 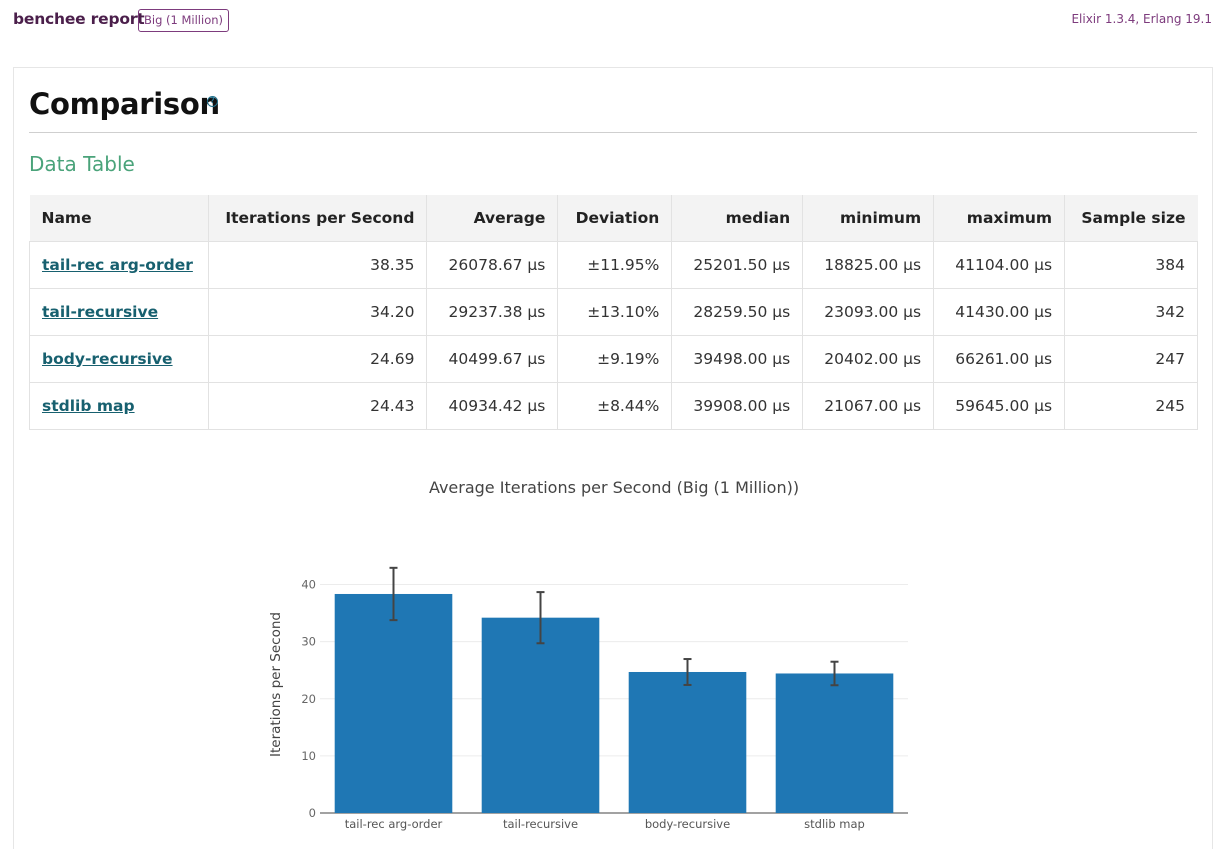 What do you see at coordinates (212, 101) in the screenshot?
I see `question-circle-icon: ?` at bounding box center [212, 101].